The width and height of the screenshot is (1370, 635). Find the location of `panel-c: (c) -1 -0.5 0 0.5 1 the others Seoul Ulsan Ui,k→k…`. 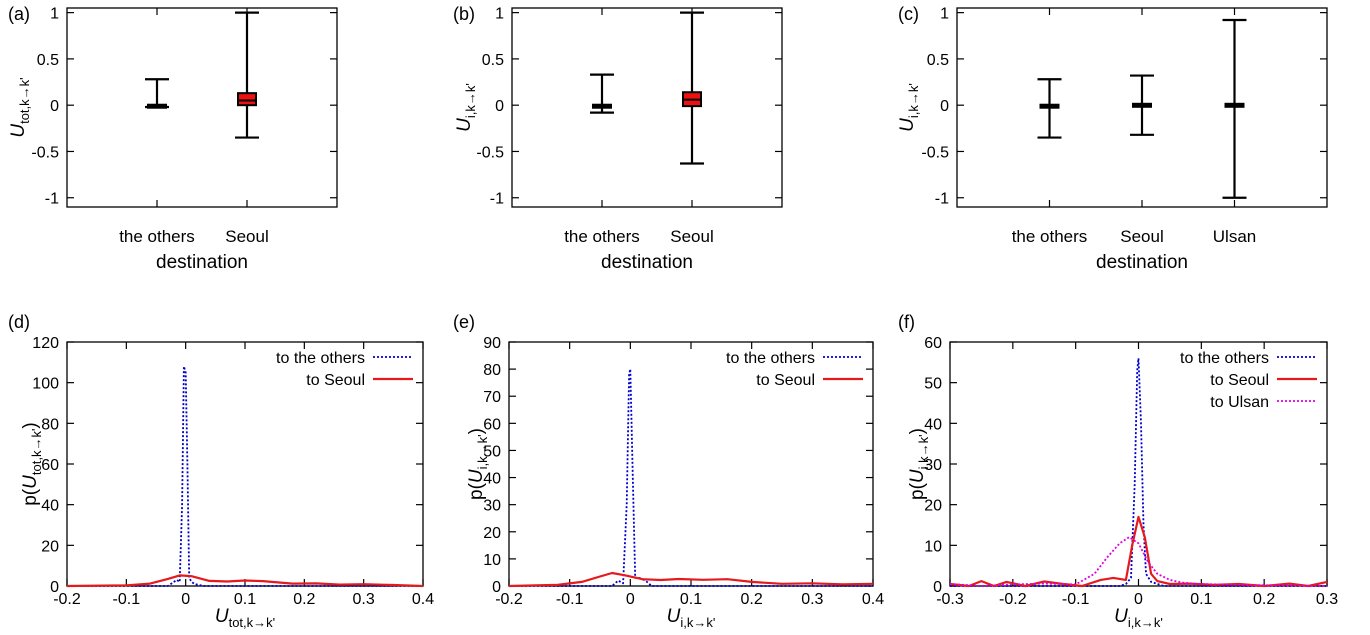

panel-c: (c) -1 -0.5 0 0.5 1 the others Seoul Ulsan Ui,k→k… is located at coordinates (1112, 138).